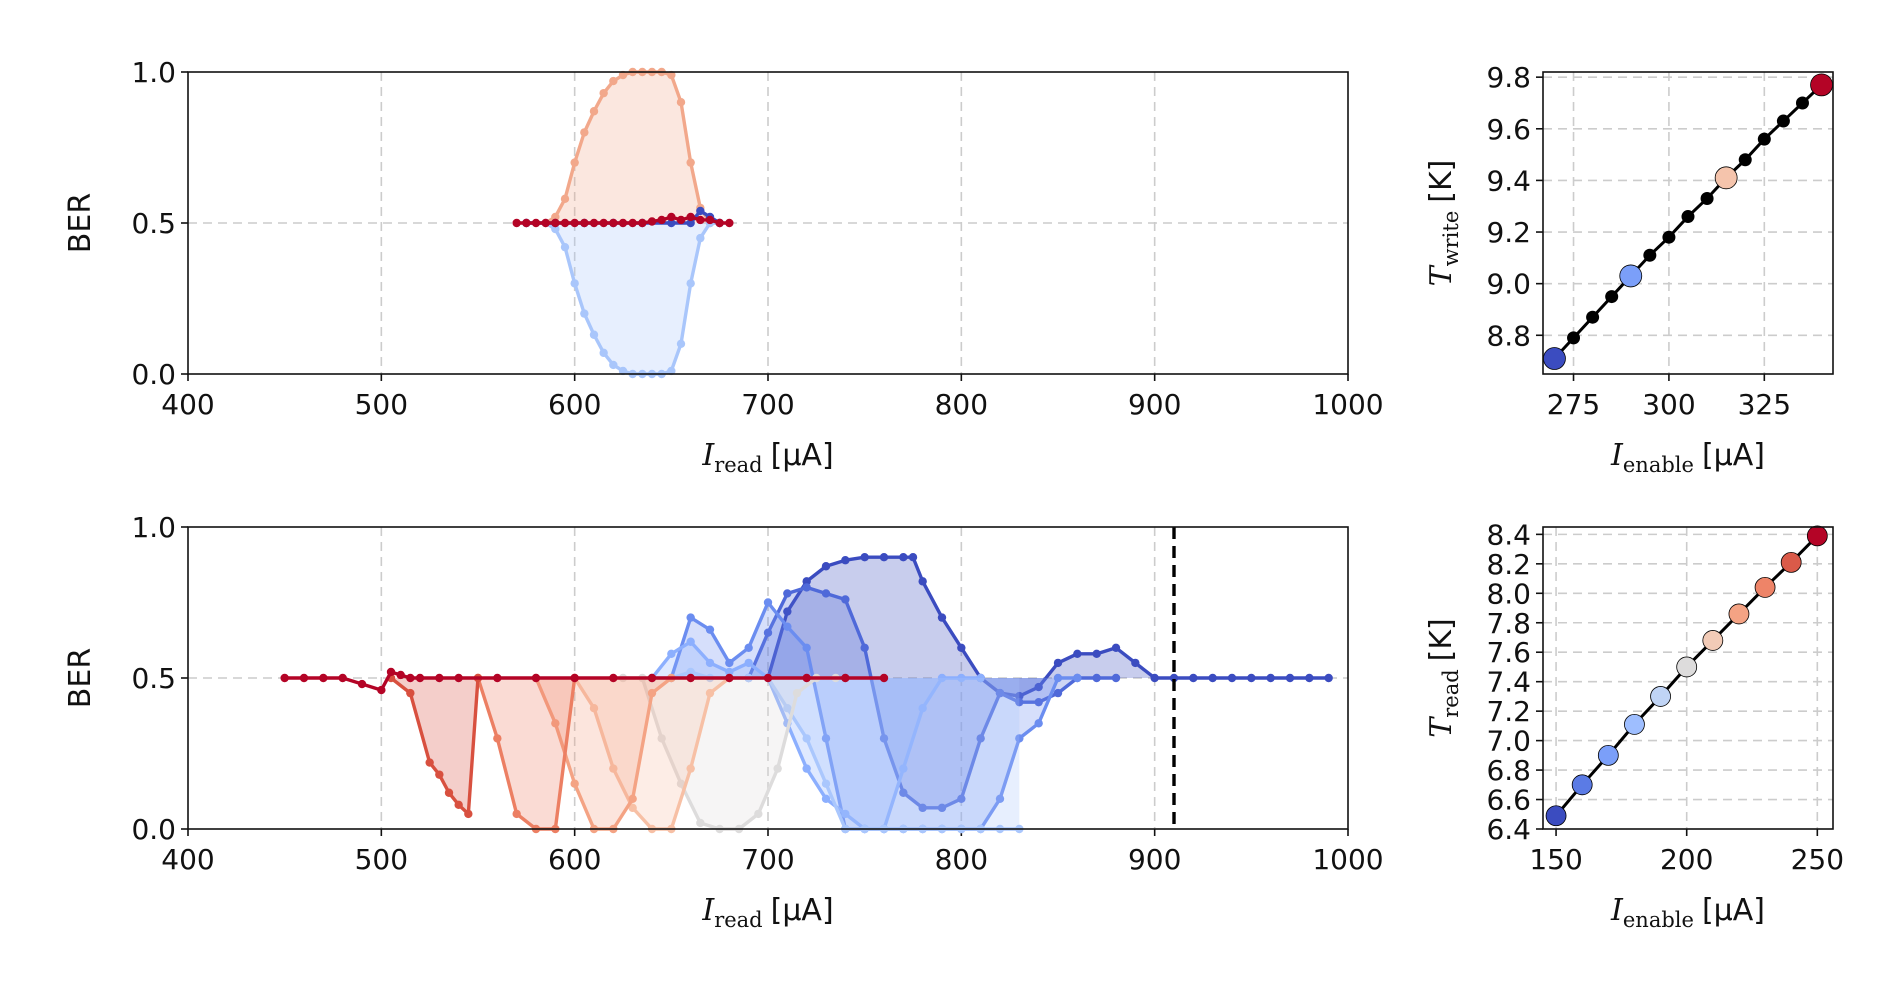  I want to click on x-axis-label-main: I, so click(1617, 910).